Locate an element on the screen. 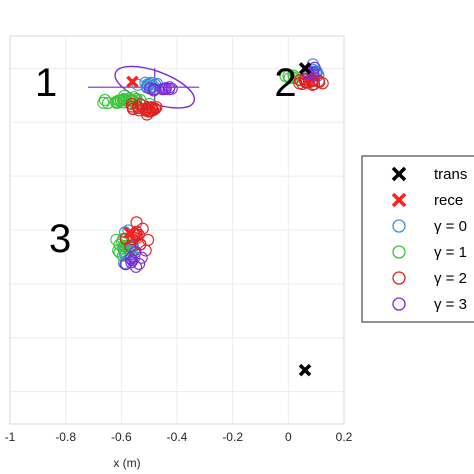 This screenshot has height=474, width=474. legend-label: γ = 1 is located at coordinates (450, 252).